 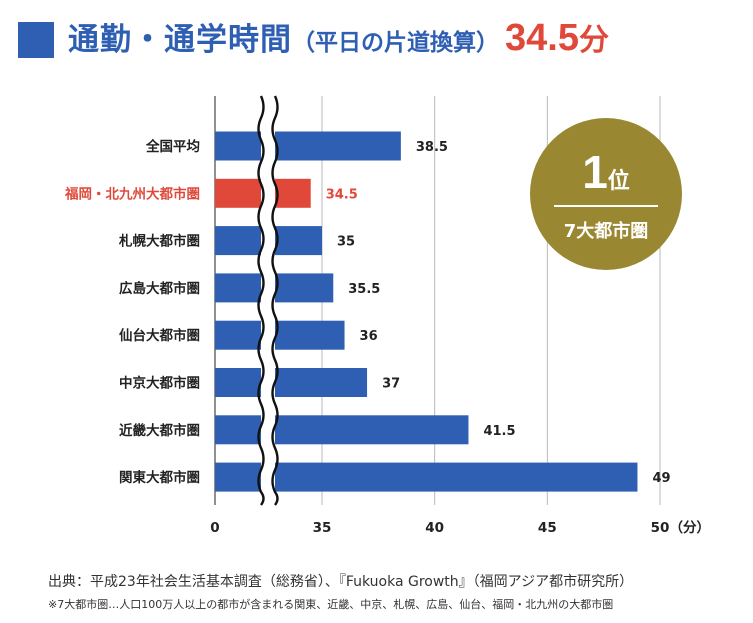 I want to click on badge-divider, so click(x=606, y=206).